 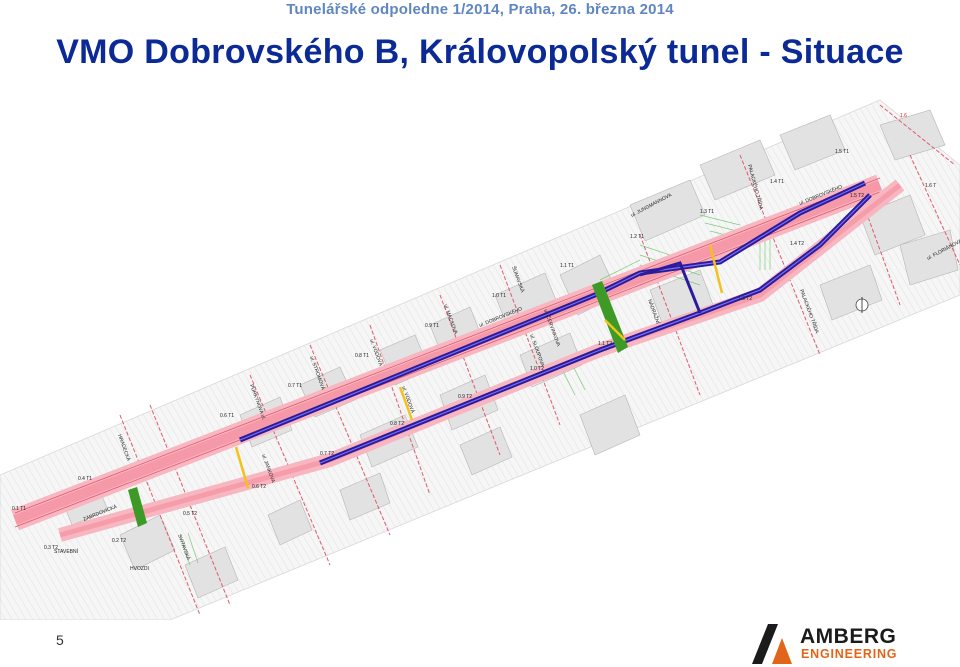 What do you see at coordinates (465, 397) in the screenshot?
I see `station-label: 0.9 T2` at bounding box center [465, 397].